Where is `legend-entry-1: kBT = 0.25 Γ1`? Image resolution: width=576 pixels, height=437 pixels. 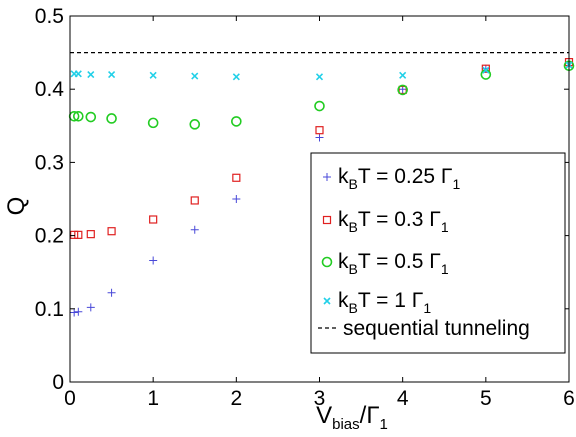 legend-entry-1: kBT = 0.25 Γ1 is located at coordinates (392, 178).